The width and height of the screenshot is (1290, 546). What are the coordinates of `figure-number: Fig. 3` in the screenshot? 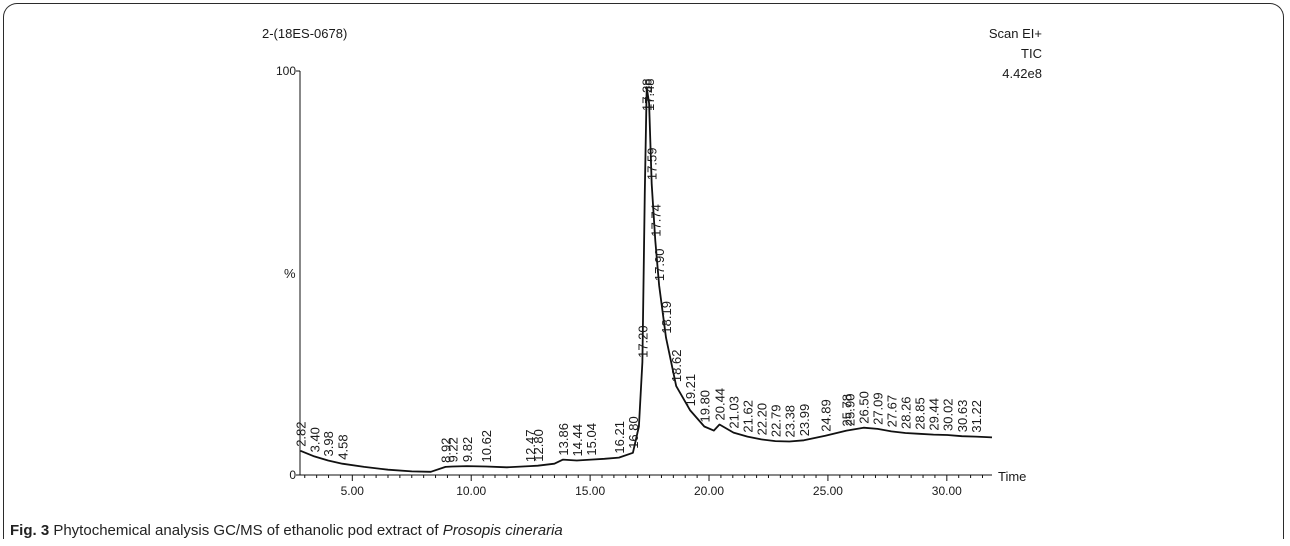 It's located at (30, 530).